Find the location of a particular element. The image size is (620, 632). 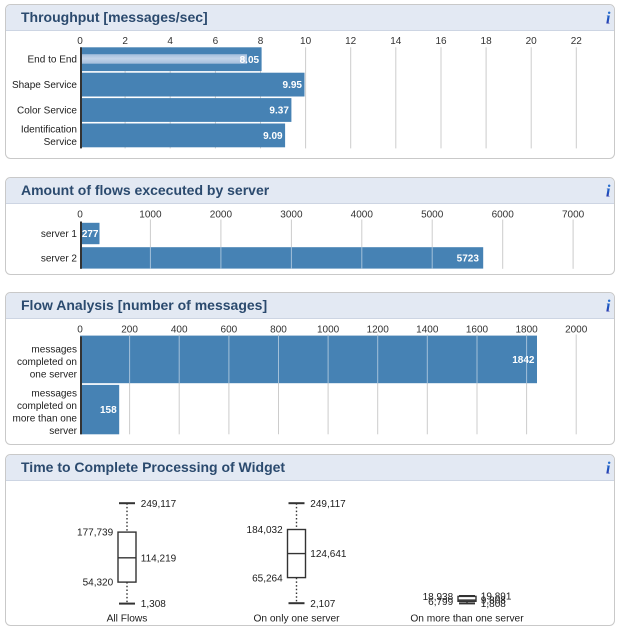

svg-text:Time to Complete Processing of: Time to Complete Processing of Widget is located at coordinates (153, 467).